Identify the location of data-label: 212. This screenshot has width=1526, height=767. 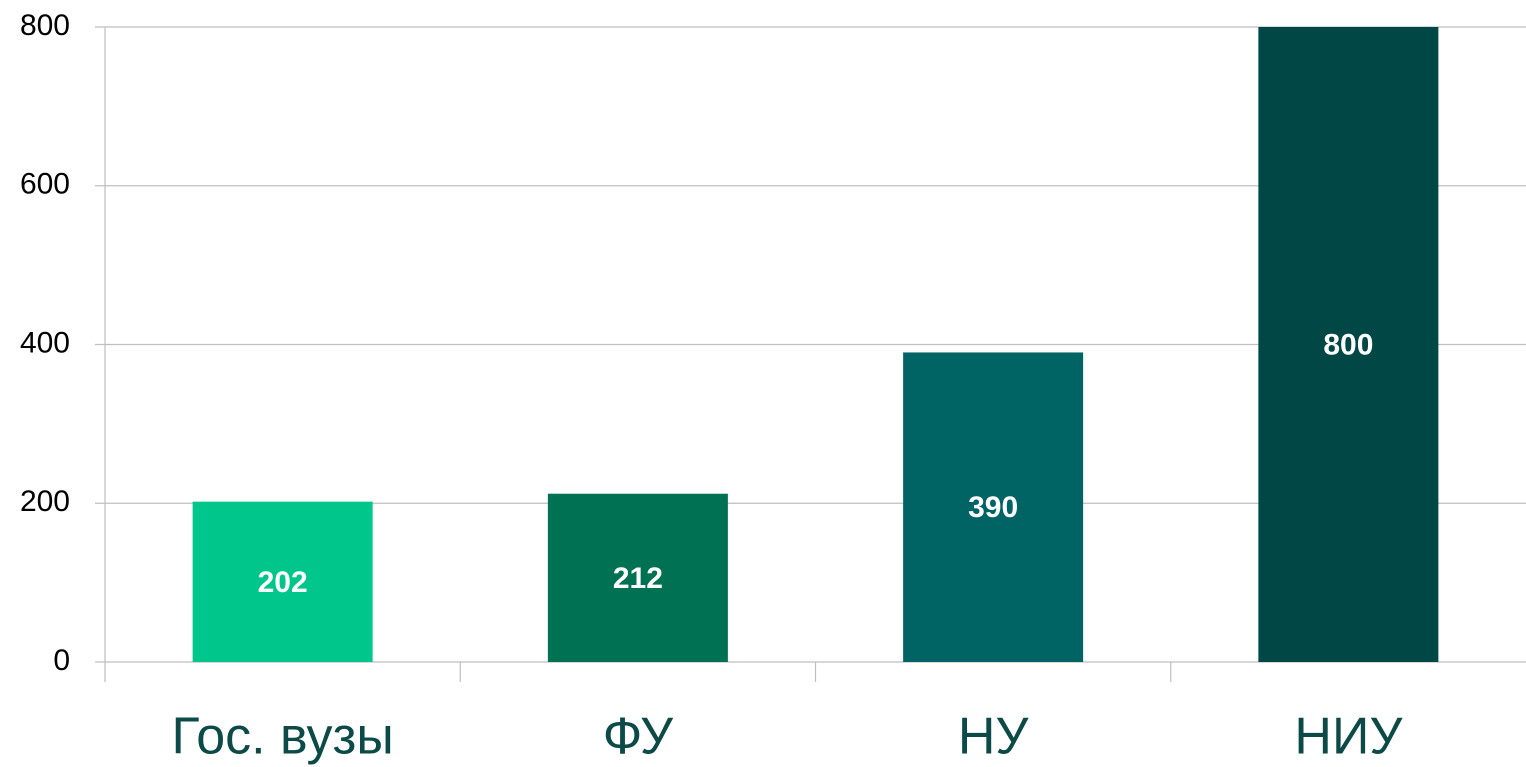
(638, 578).